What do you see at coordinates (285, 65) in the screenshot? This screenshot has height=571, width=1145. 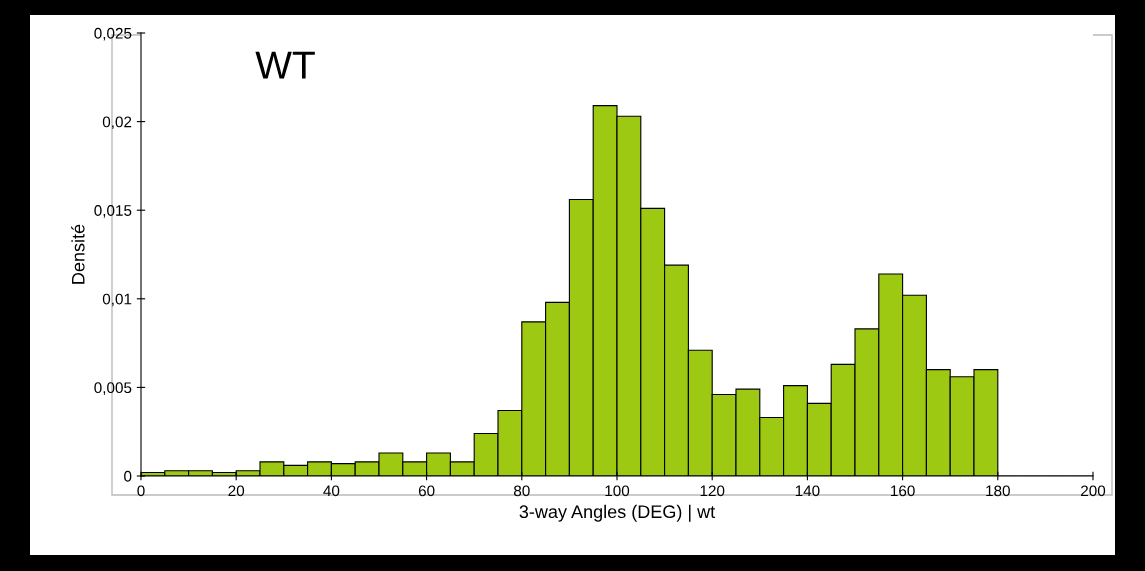 I see `annotation: WT` at bounding box center [285, 65].